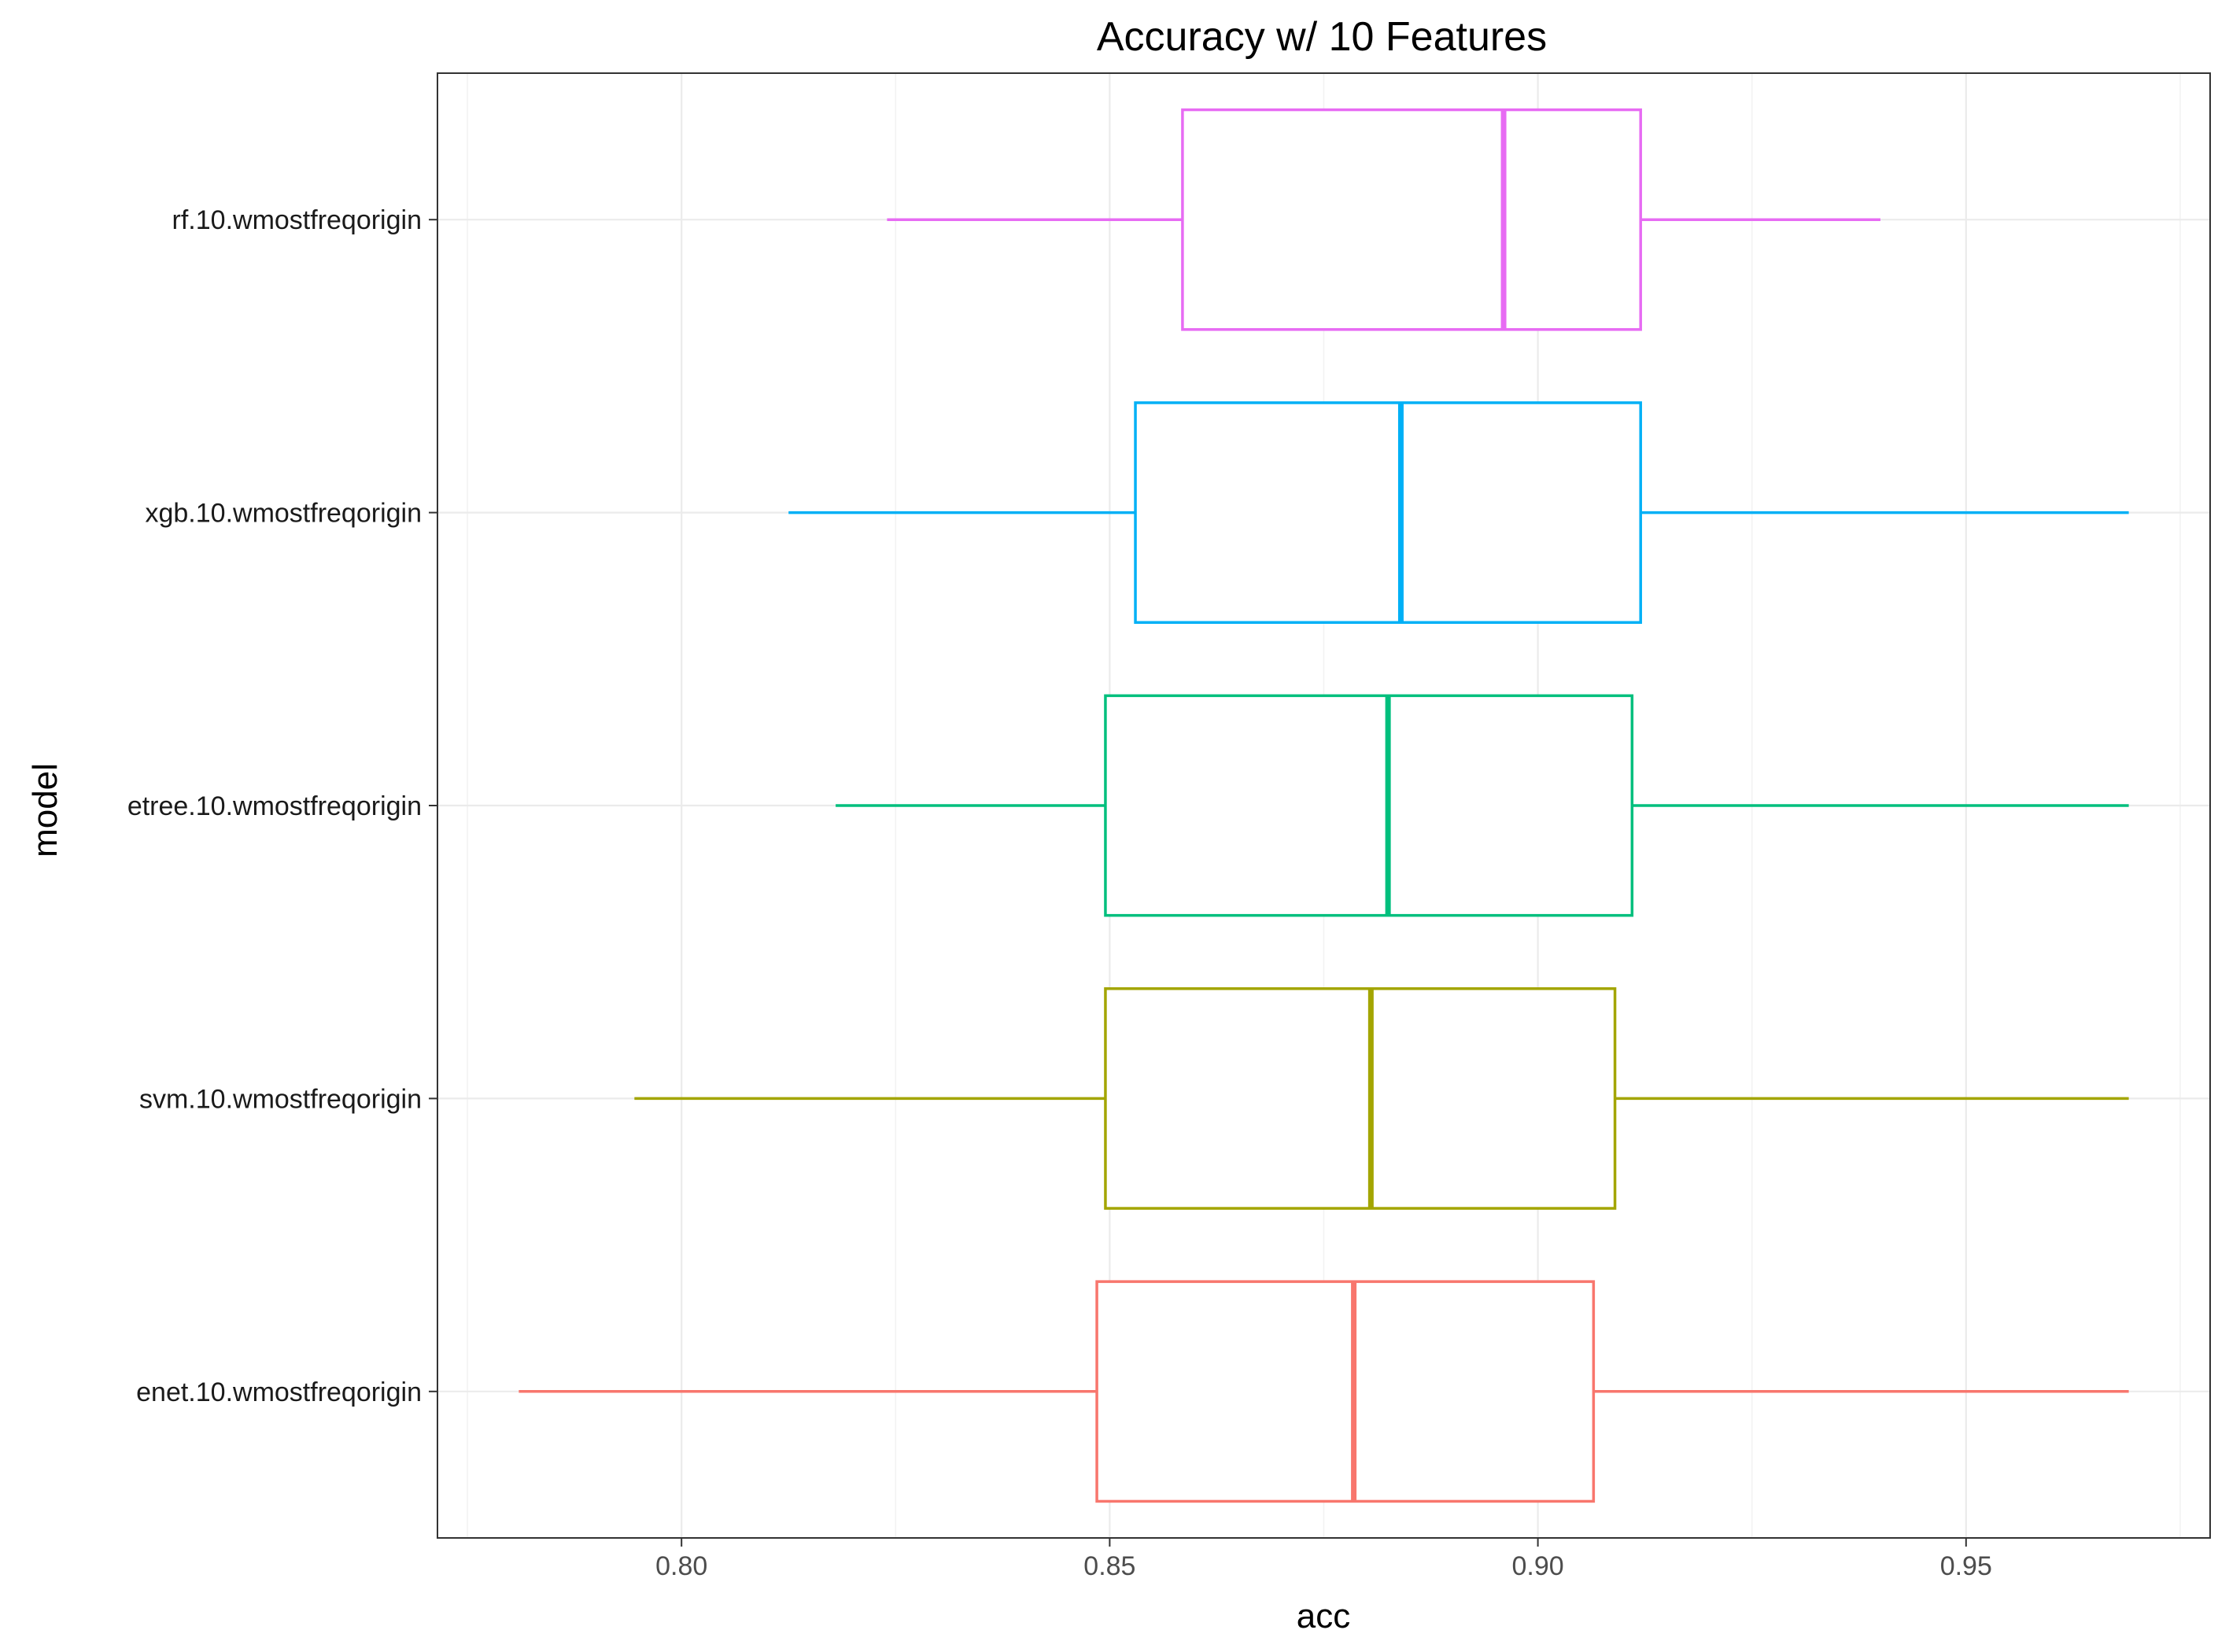 The width and height of the screenshot is (2229, 1652). Describe the element at coordinates (1109, 1566) in the screenshot. I see `x-tick-label: 0.85` at that location.